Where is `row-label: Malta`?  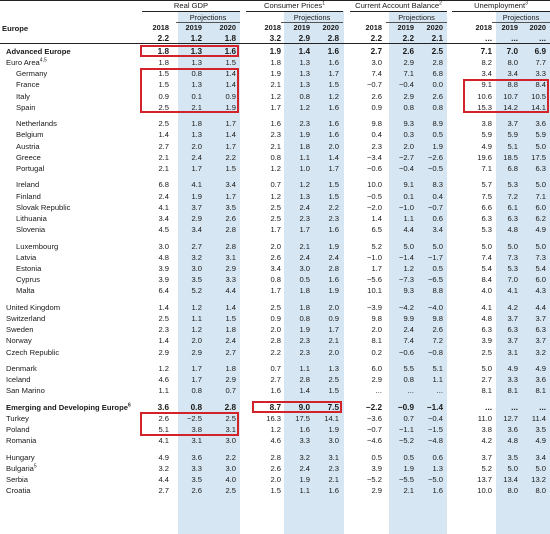 row-label: Malta is located at coordinates (25, 290).